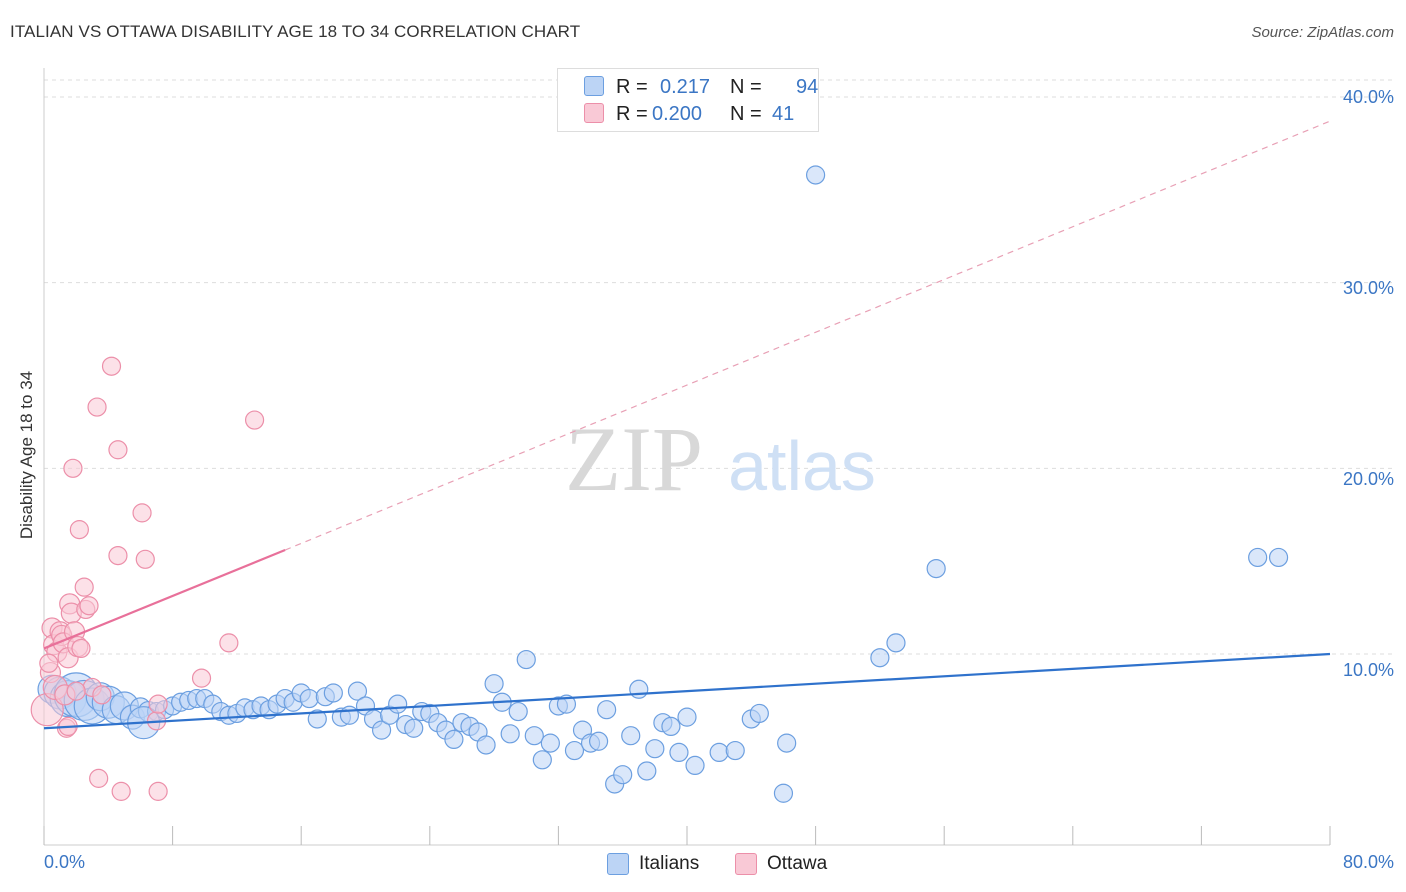 The width and height of the screenshot is (1406, 892). Describe the element at coordinates (687, 691) in the screenshot. I see `italians-trend-line` at that location.